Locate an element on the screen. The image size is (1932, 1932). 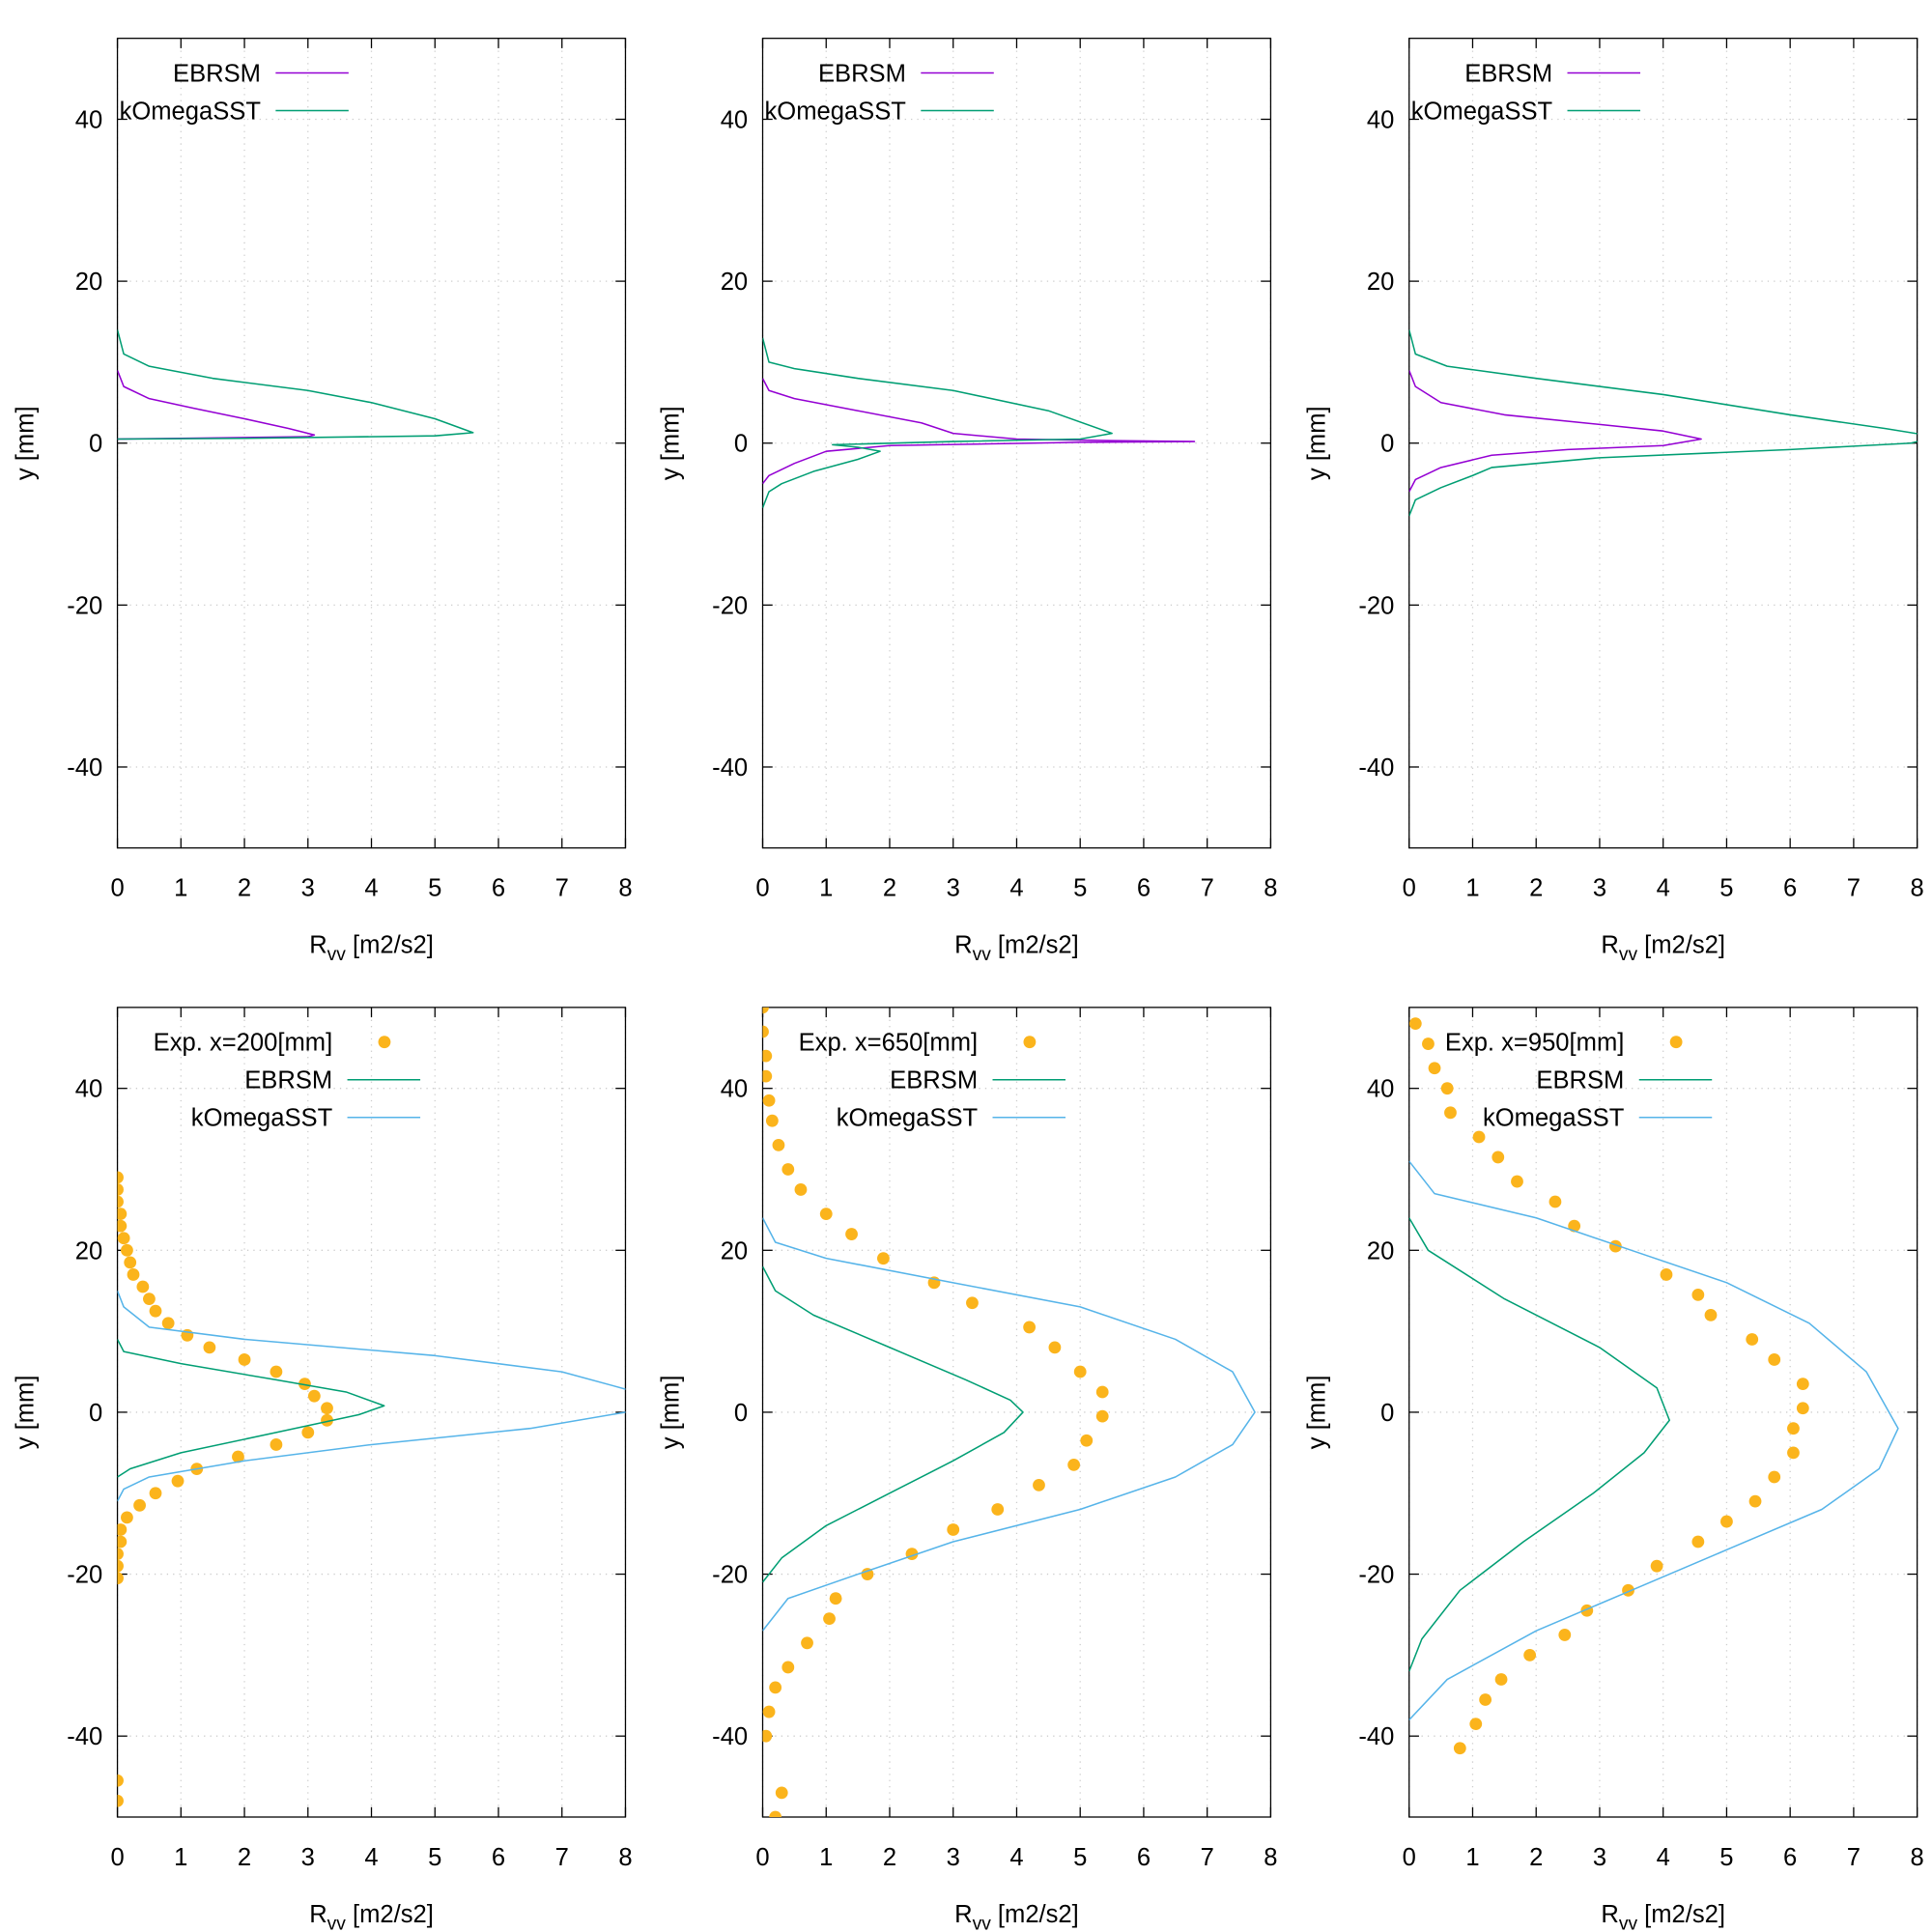
x-tick-label: 8 is located at coordinates (1917, 1857).